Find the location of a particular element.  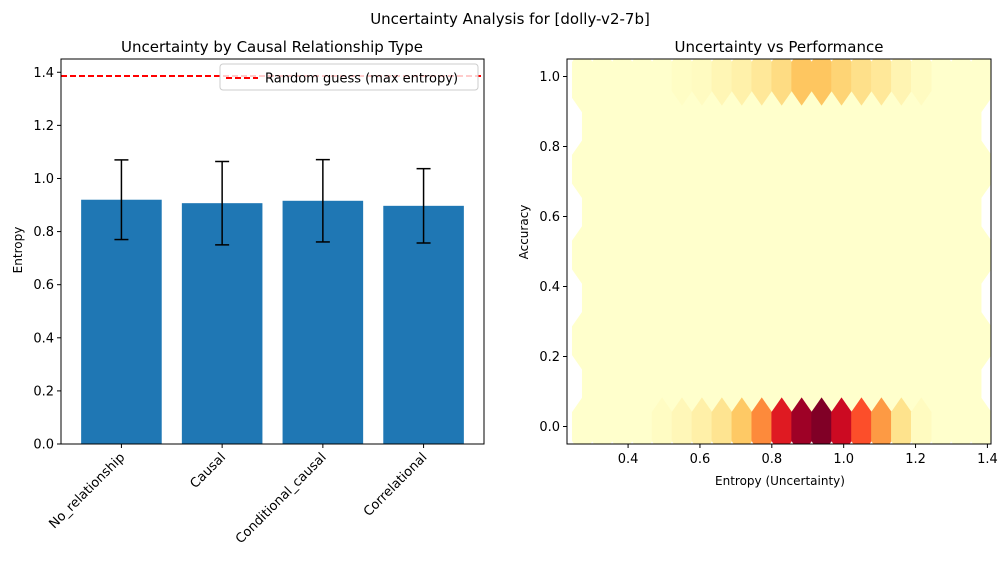

hexbin-title: Uncertainty vs Performance is located at coordinates (779, 47).